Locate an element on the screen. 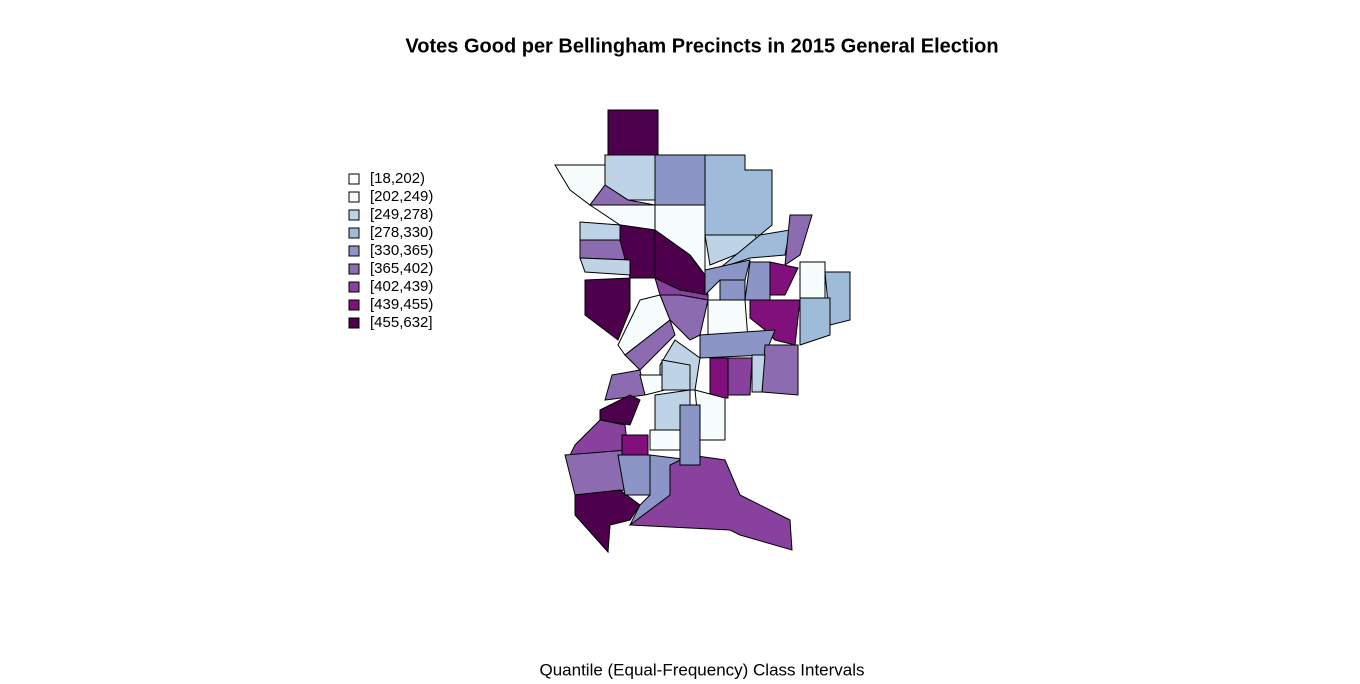 This screenshot has height=684, width=1360. legend-label: [439,455) is located at coordinates (401, 304).